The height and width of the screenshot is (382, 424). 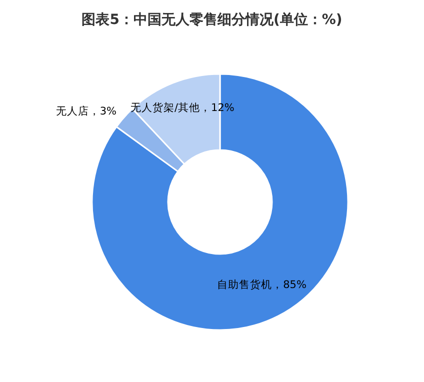 I want to click on slice-label: 自助售货机，85%, so click(x=261, y=284).